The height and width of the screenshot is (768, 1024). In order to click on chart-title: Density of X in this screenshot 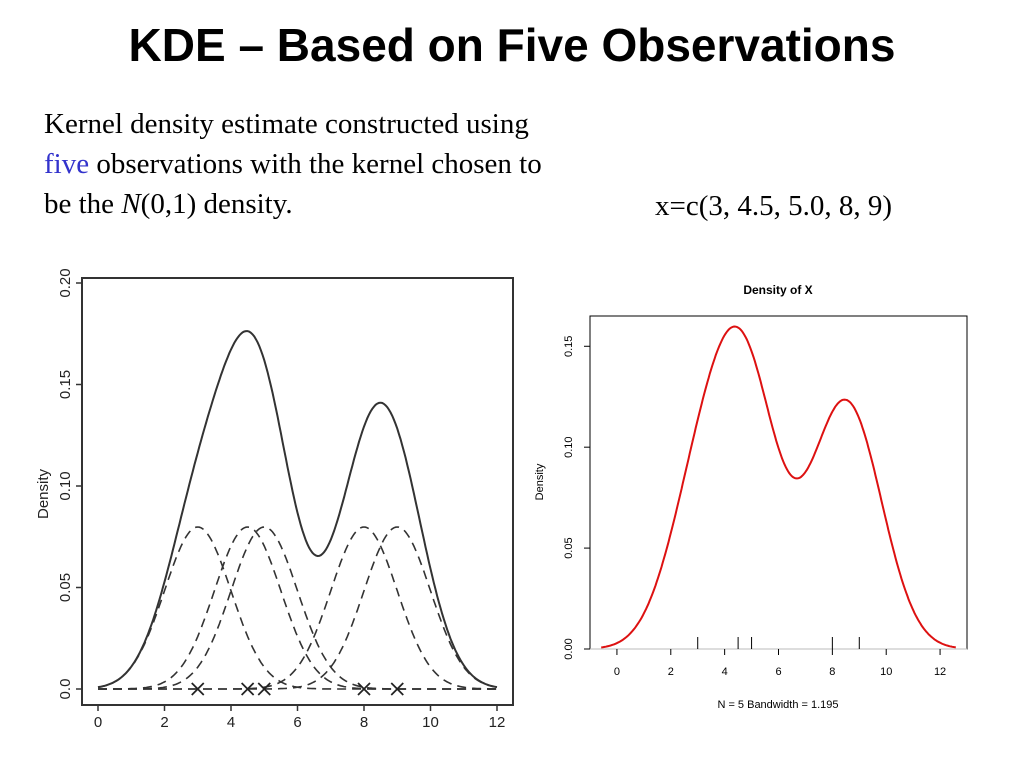, I will do `click(777, 290)`.